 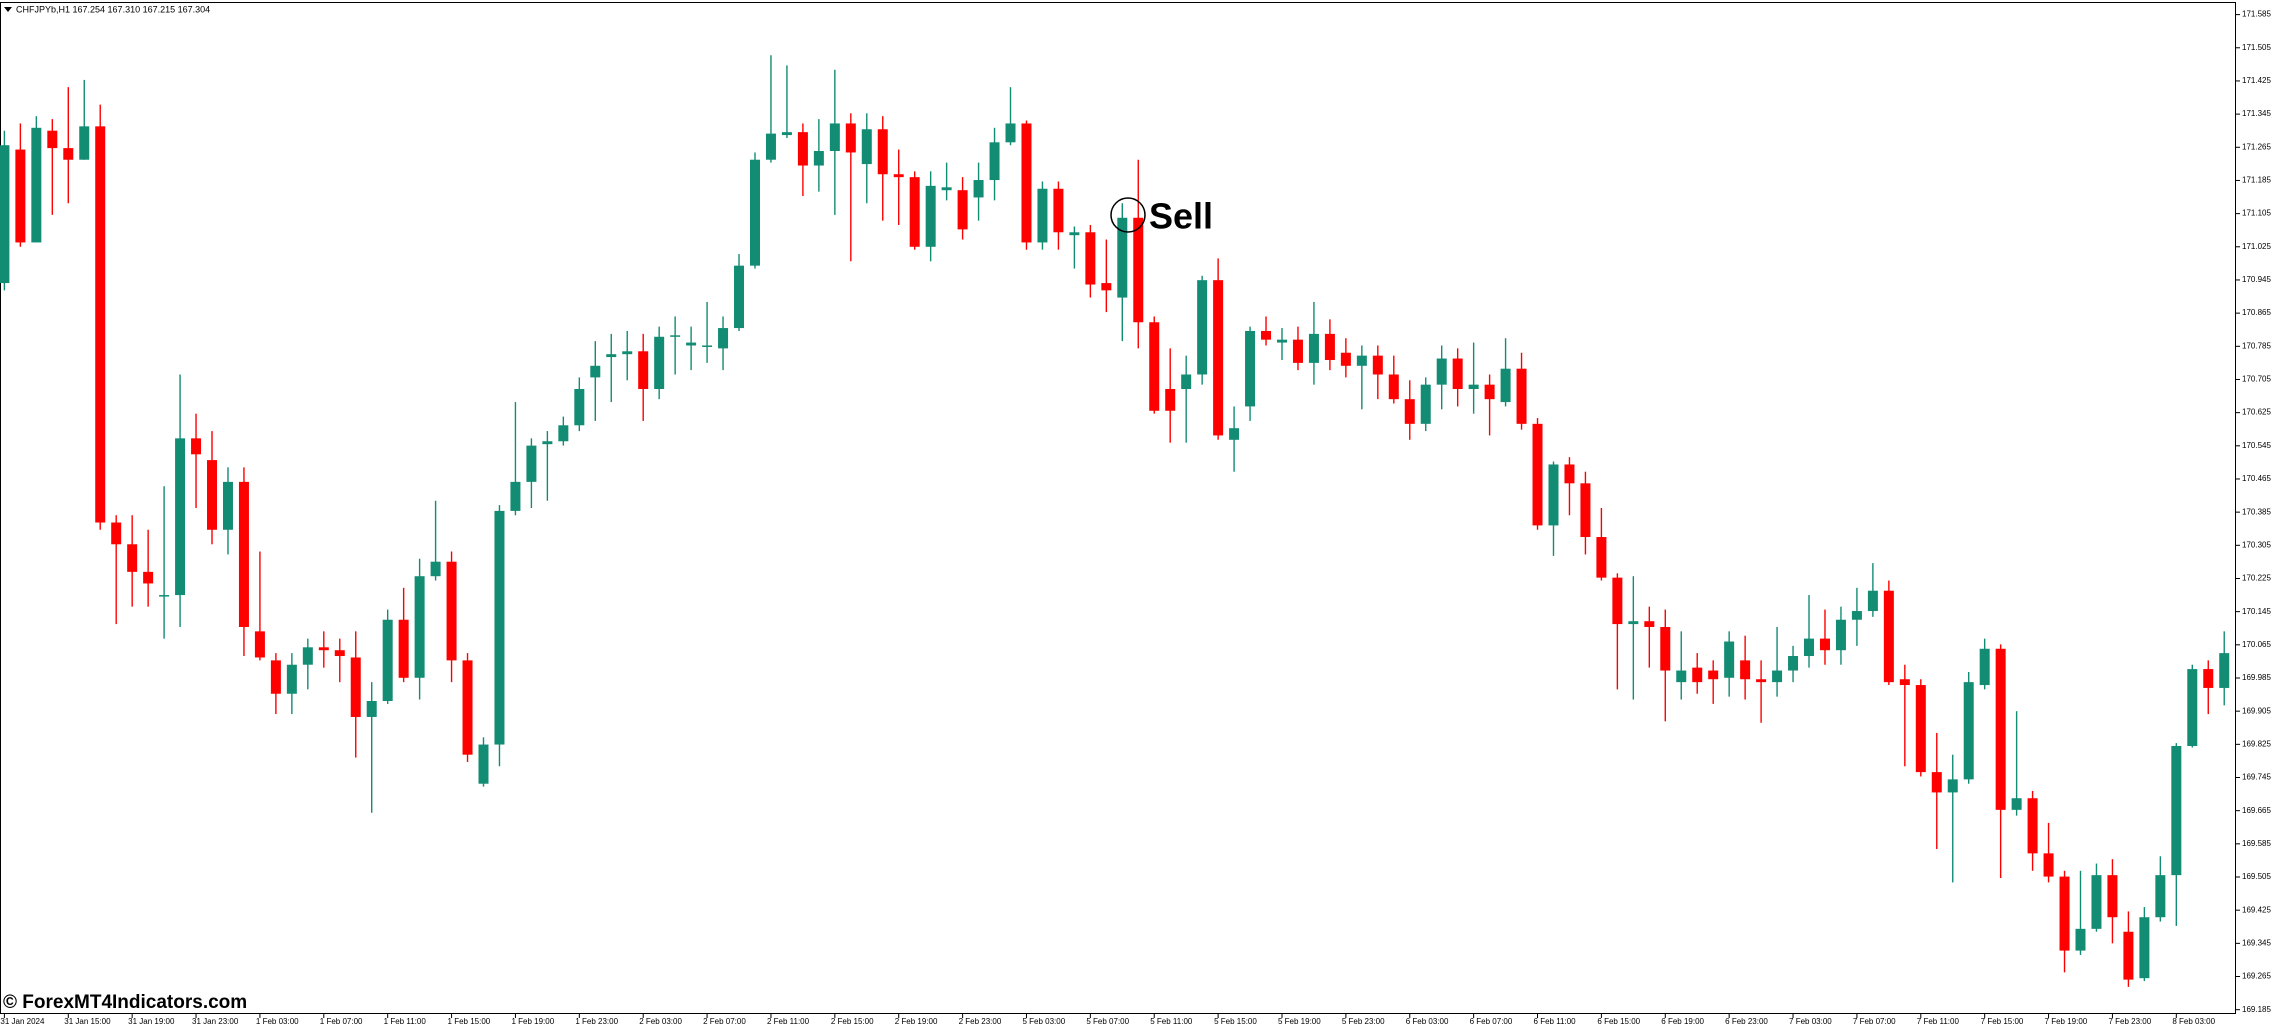 I want to click on x-tick-label: 7 Feb 03:00, so click(x=1810, y=1021).